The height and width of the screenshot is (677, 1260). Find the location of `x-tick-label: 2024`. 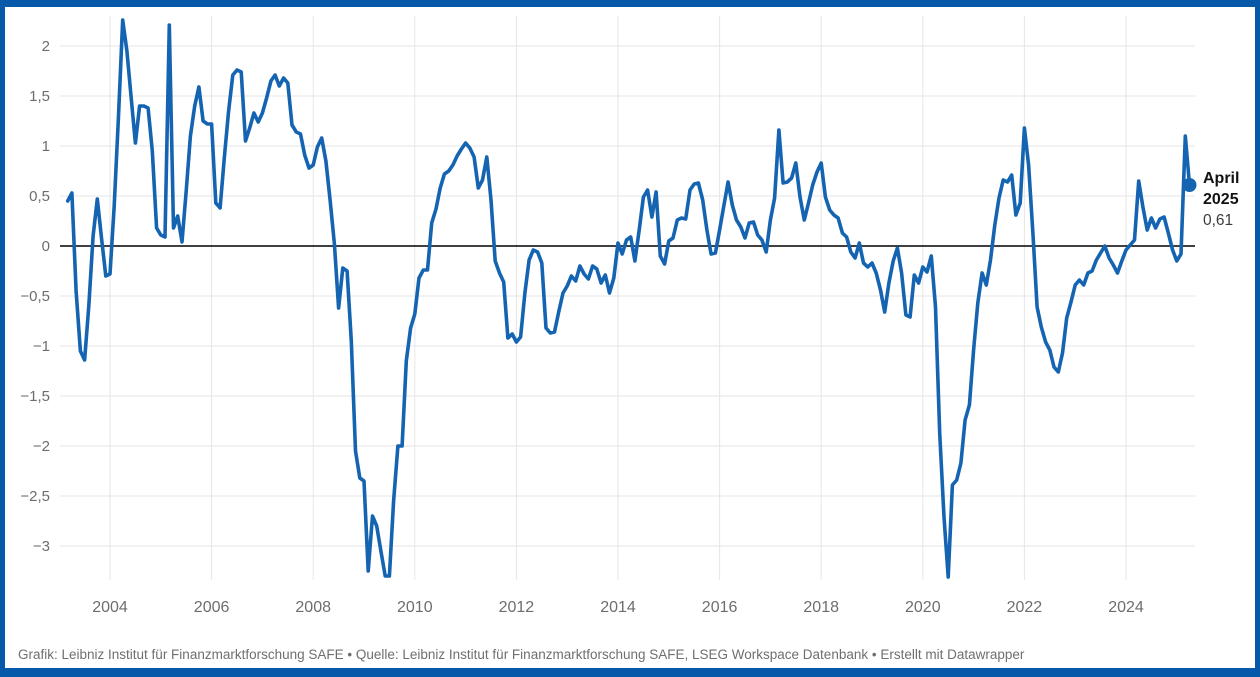

x-tick-label: 2024 is located at coordinates (1126, 607).